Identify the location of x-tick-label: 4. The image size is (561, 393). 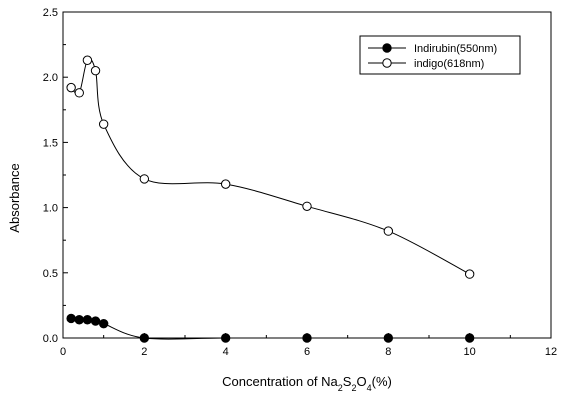
(226, 352).